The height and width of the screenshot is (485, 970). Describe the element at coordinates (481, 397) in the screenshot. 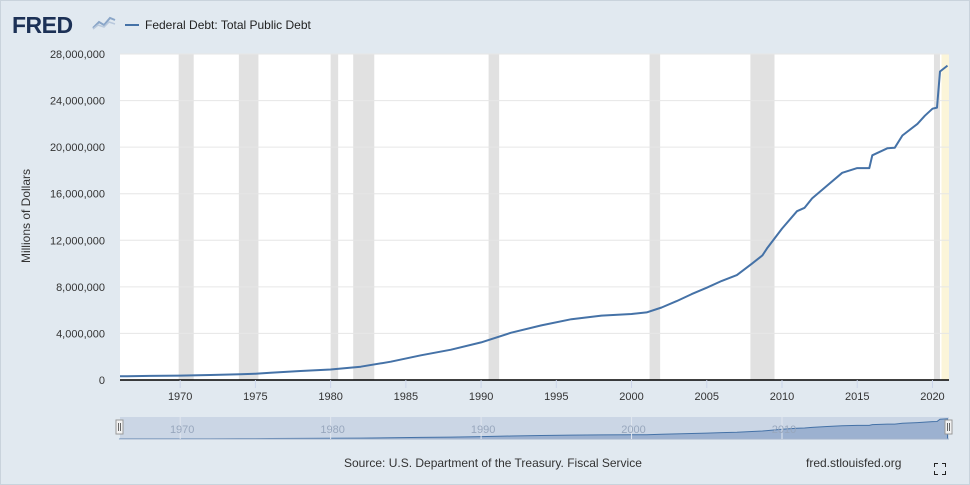

I see `x-tick-label: 1990` at that location.